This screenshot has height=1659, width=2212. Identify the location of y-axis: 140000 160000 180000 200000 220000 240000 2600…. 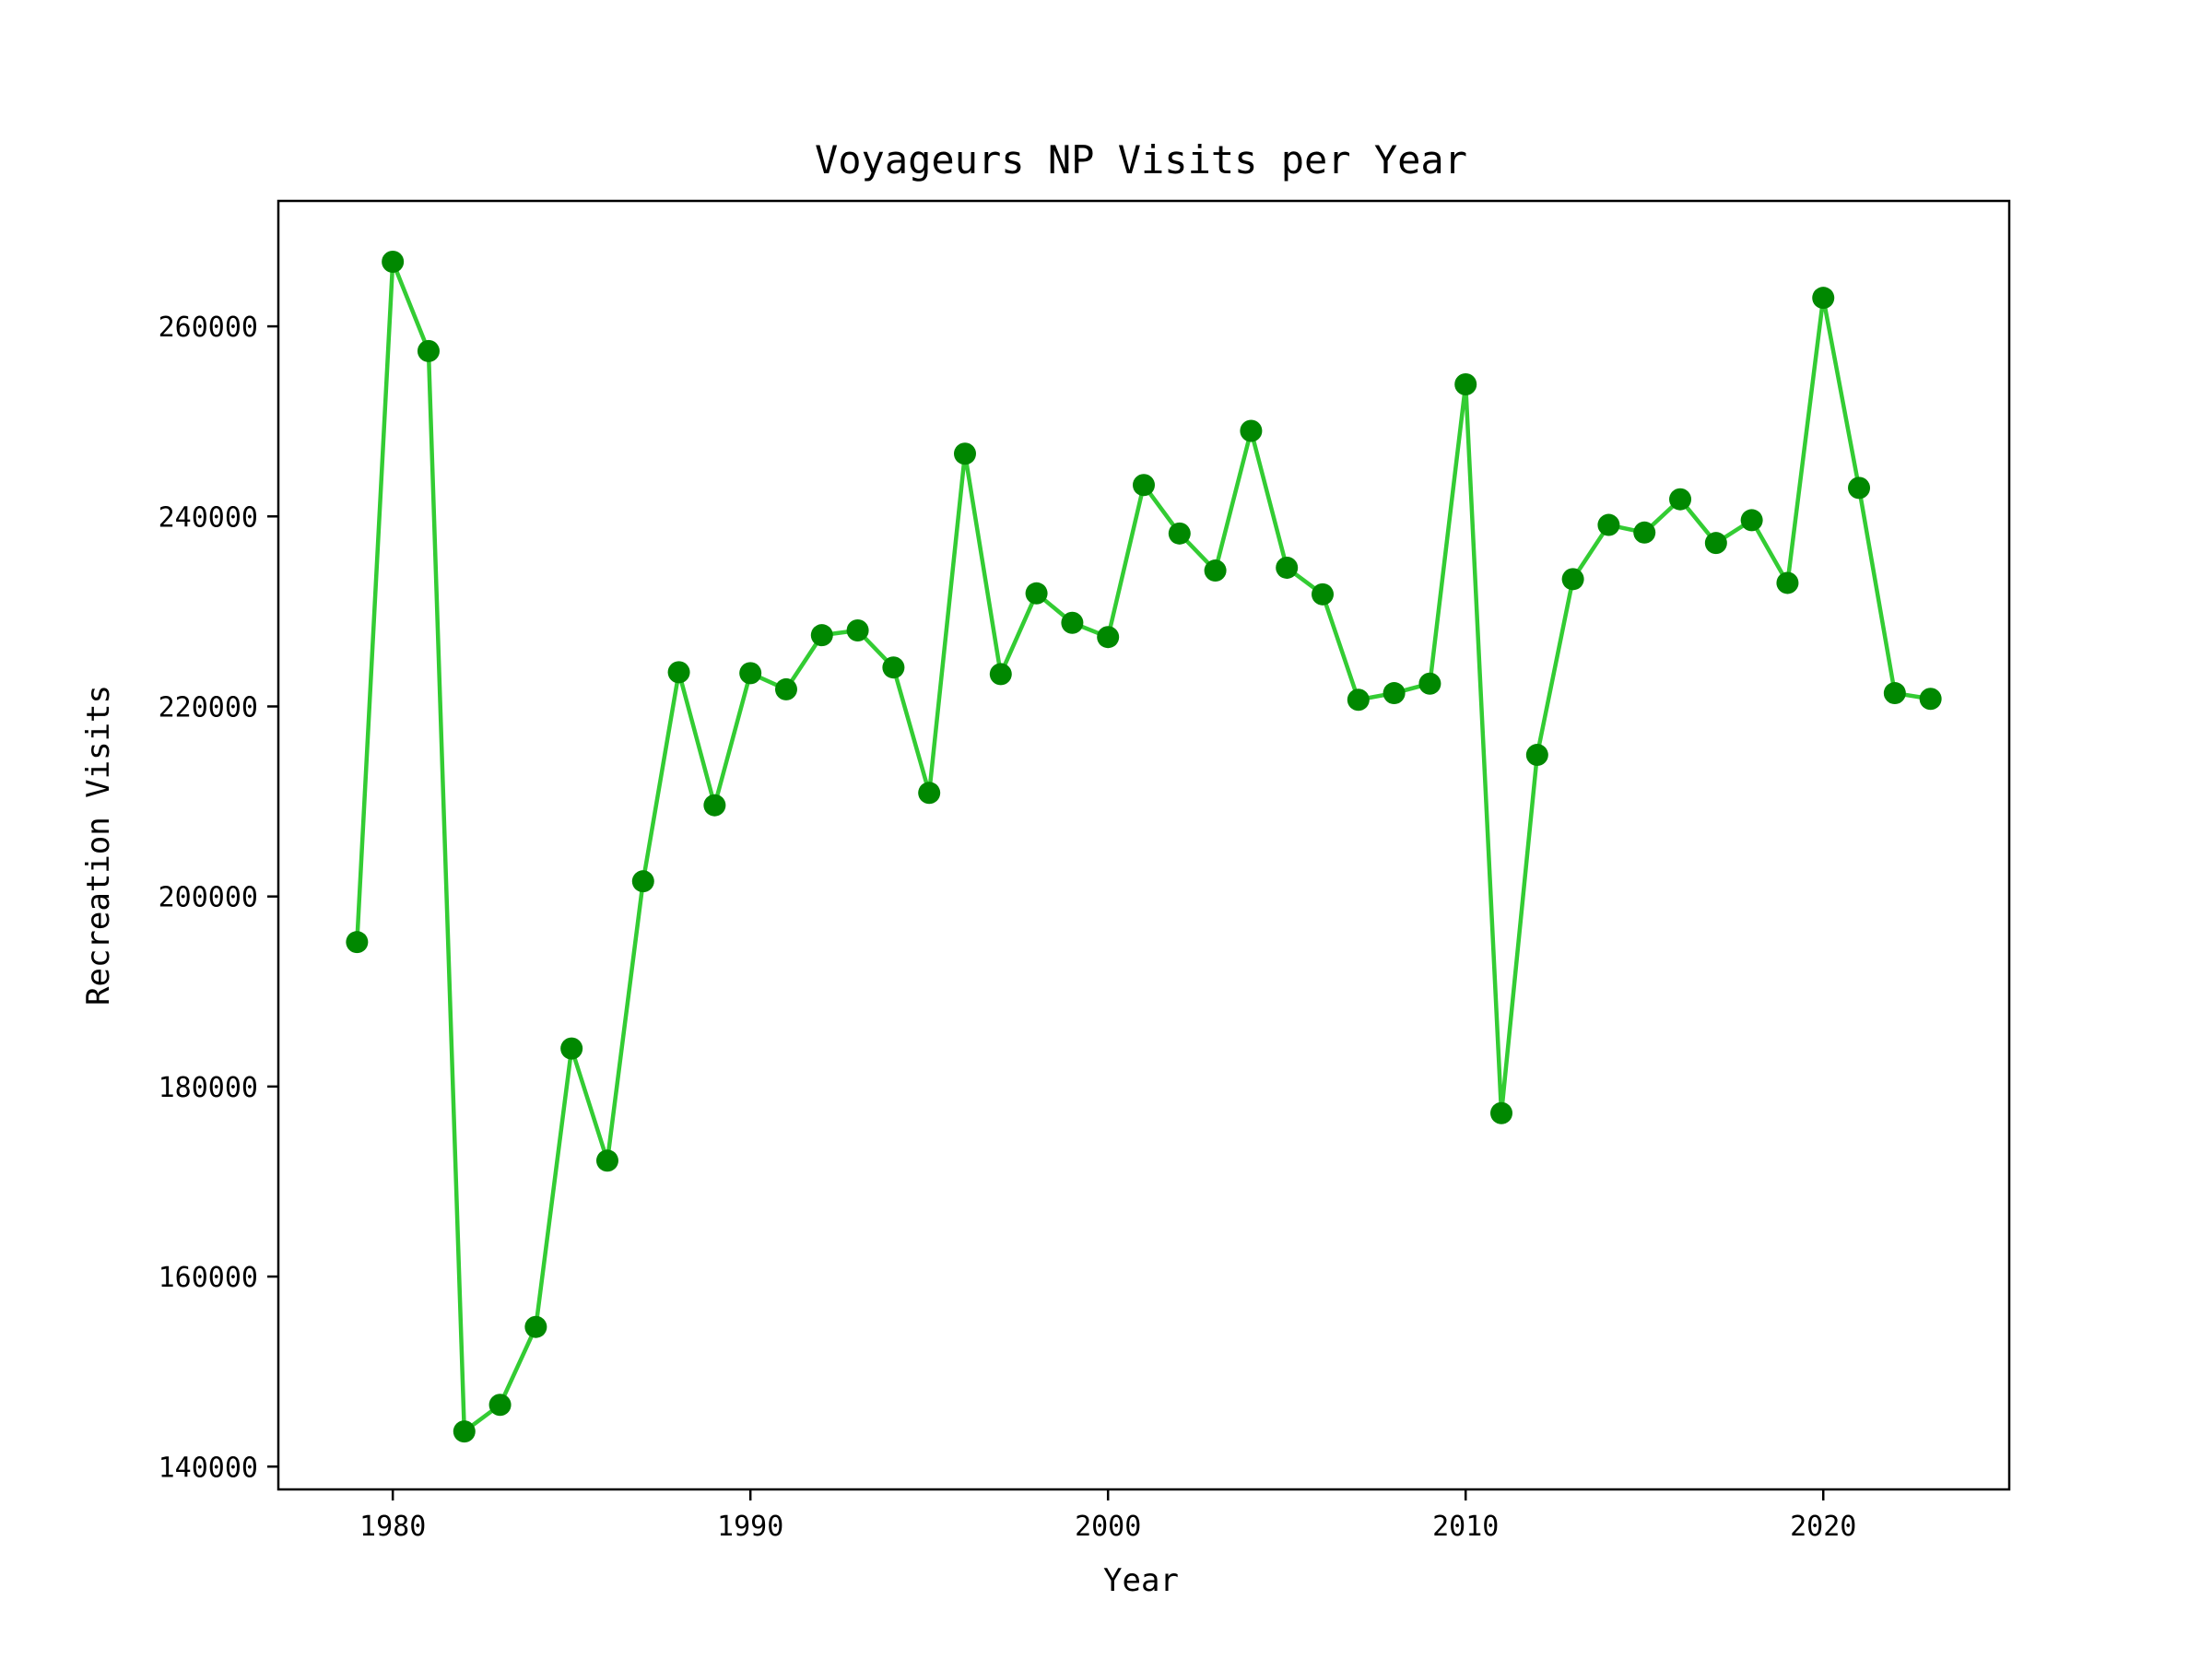
(218, 898).